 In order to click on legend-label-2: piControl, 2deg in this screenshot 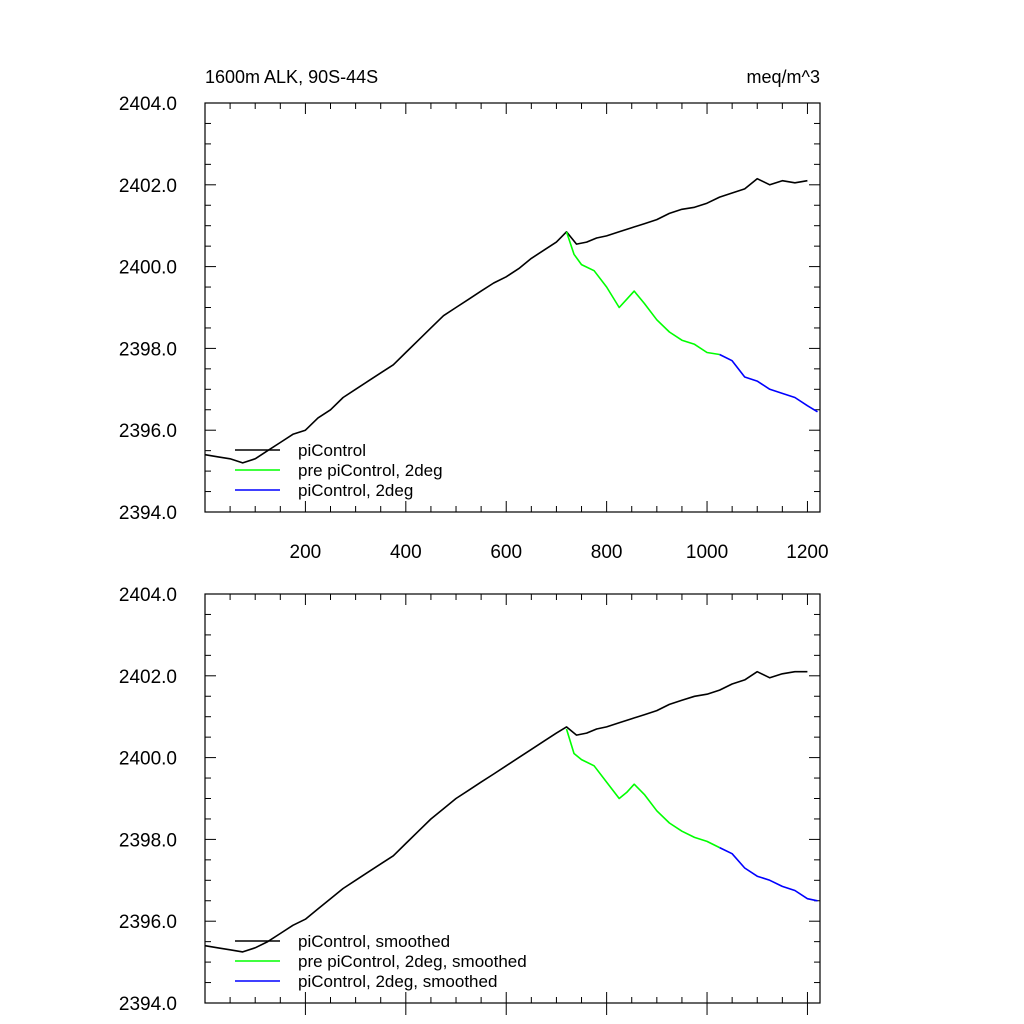, I will do `click(355, 490)`.